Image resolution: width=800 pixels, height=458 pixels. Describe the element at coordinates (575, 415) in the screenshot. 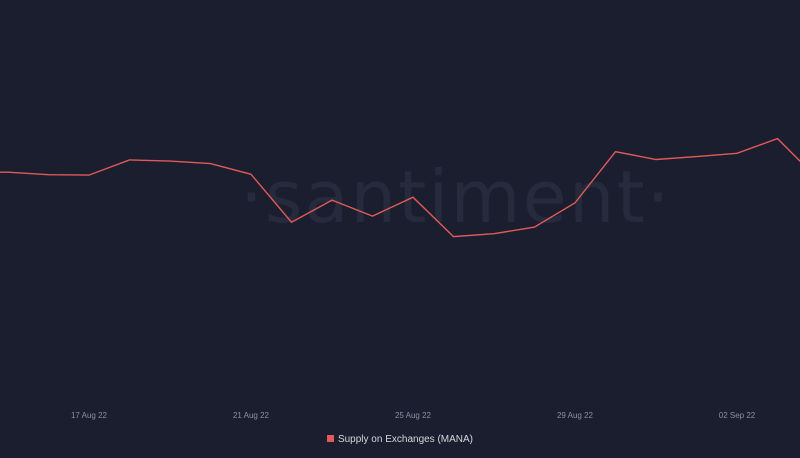

I see `x-tick-label: 29 Aug 22` at that location.